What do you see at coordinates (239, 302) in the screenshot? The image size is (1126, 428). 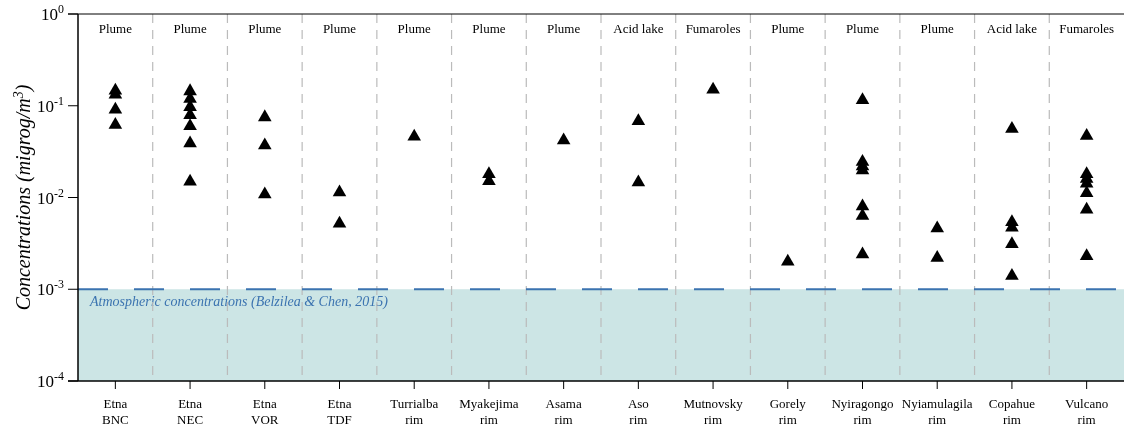 I see `band-label: Atmospheric concentrations (Belzilea & Chen, 2015)` at bounding box center [239, 302].